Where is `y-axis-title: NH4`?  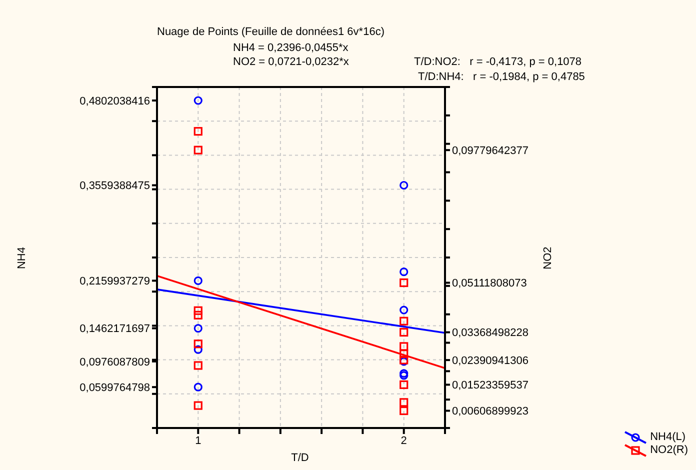 y-axis-title: NH4 is located at coordinates (22, 258).